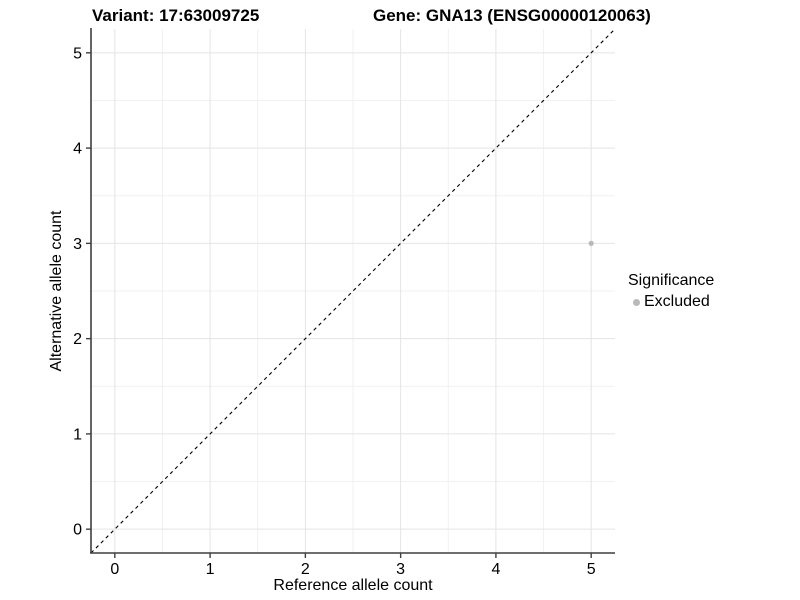  I want to click on data-point, so click(591, 243).